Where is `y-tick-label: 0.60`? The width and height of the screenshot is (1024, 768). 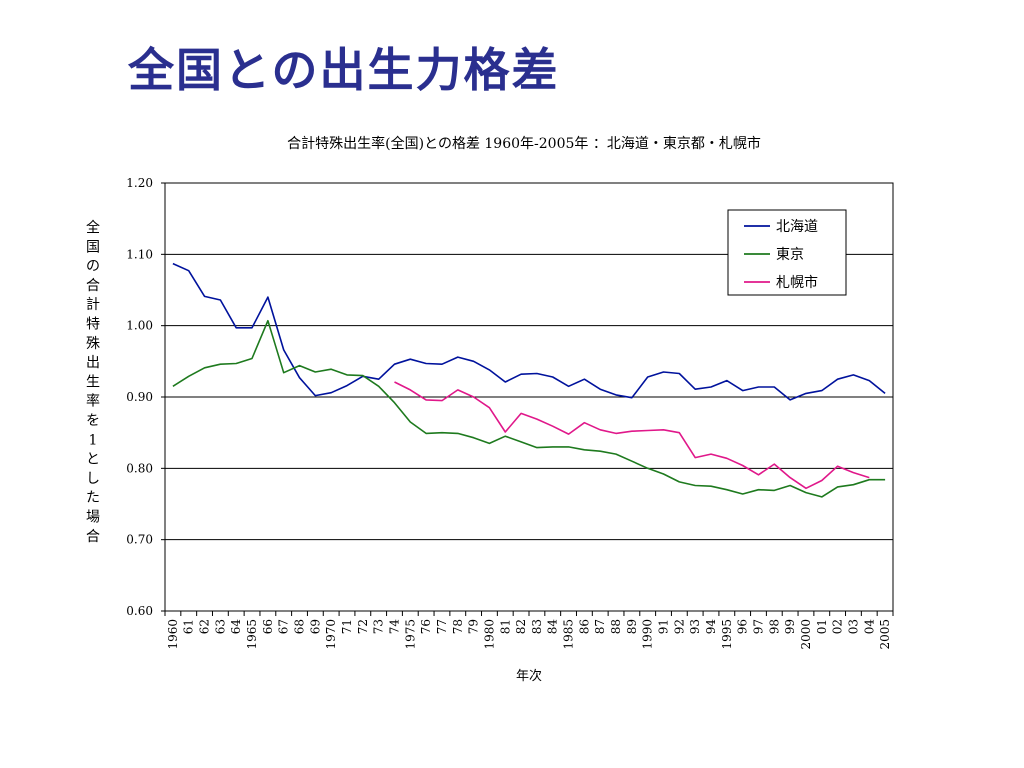
y-tick-label: 0.60 is located at coordinates (139, 611).